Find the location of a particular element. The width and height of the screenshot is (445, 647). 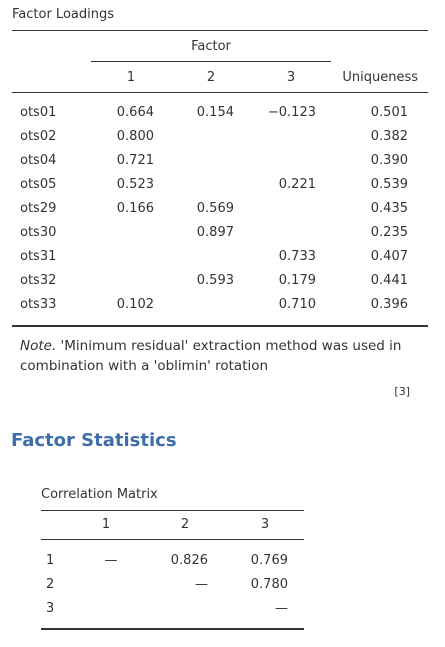

correlation-matrix-title: Correlation Matrix is located at coordinates (99, 494).